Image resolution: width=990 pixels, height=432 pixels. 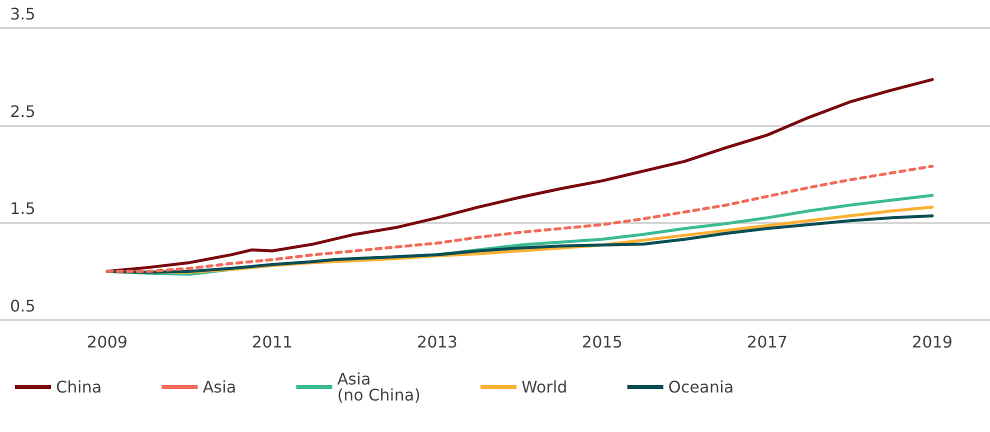 I want to click on legend-label: Asia (no China), so click(x=378, y=387).